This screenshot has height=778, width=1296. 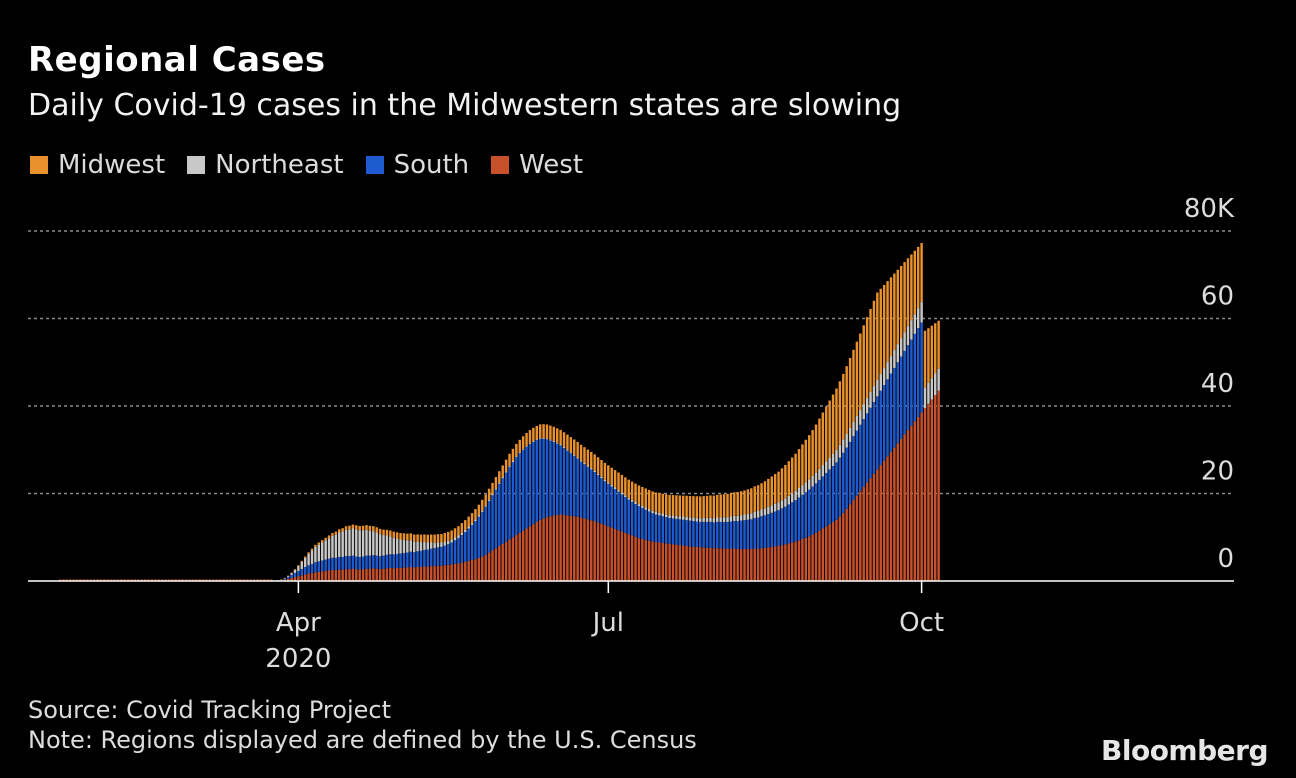 I want to click on y-tick-label: 60, so click(x=1217, y=297).